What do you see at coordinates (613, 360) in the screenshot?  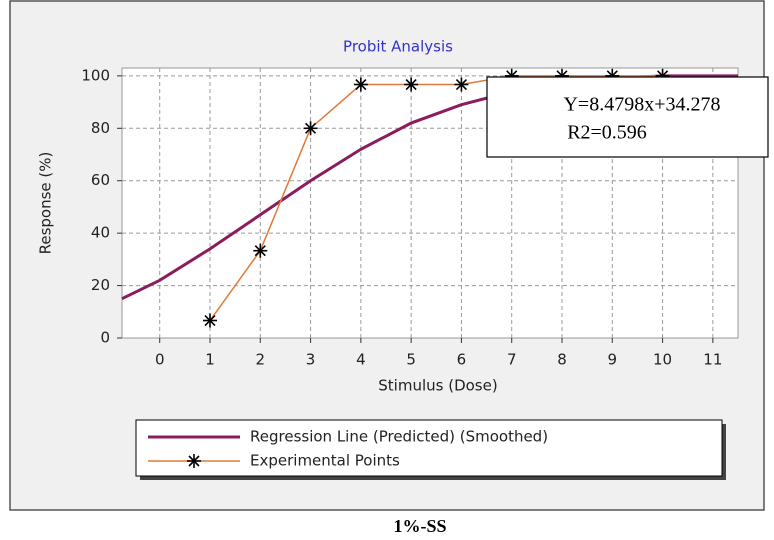 I see `x-tick-label: 9` at bounding box center [613, 360].